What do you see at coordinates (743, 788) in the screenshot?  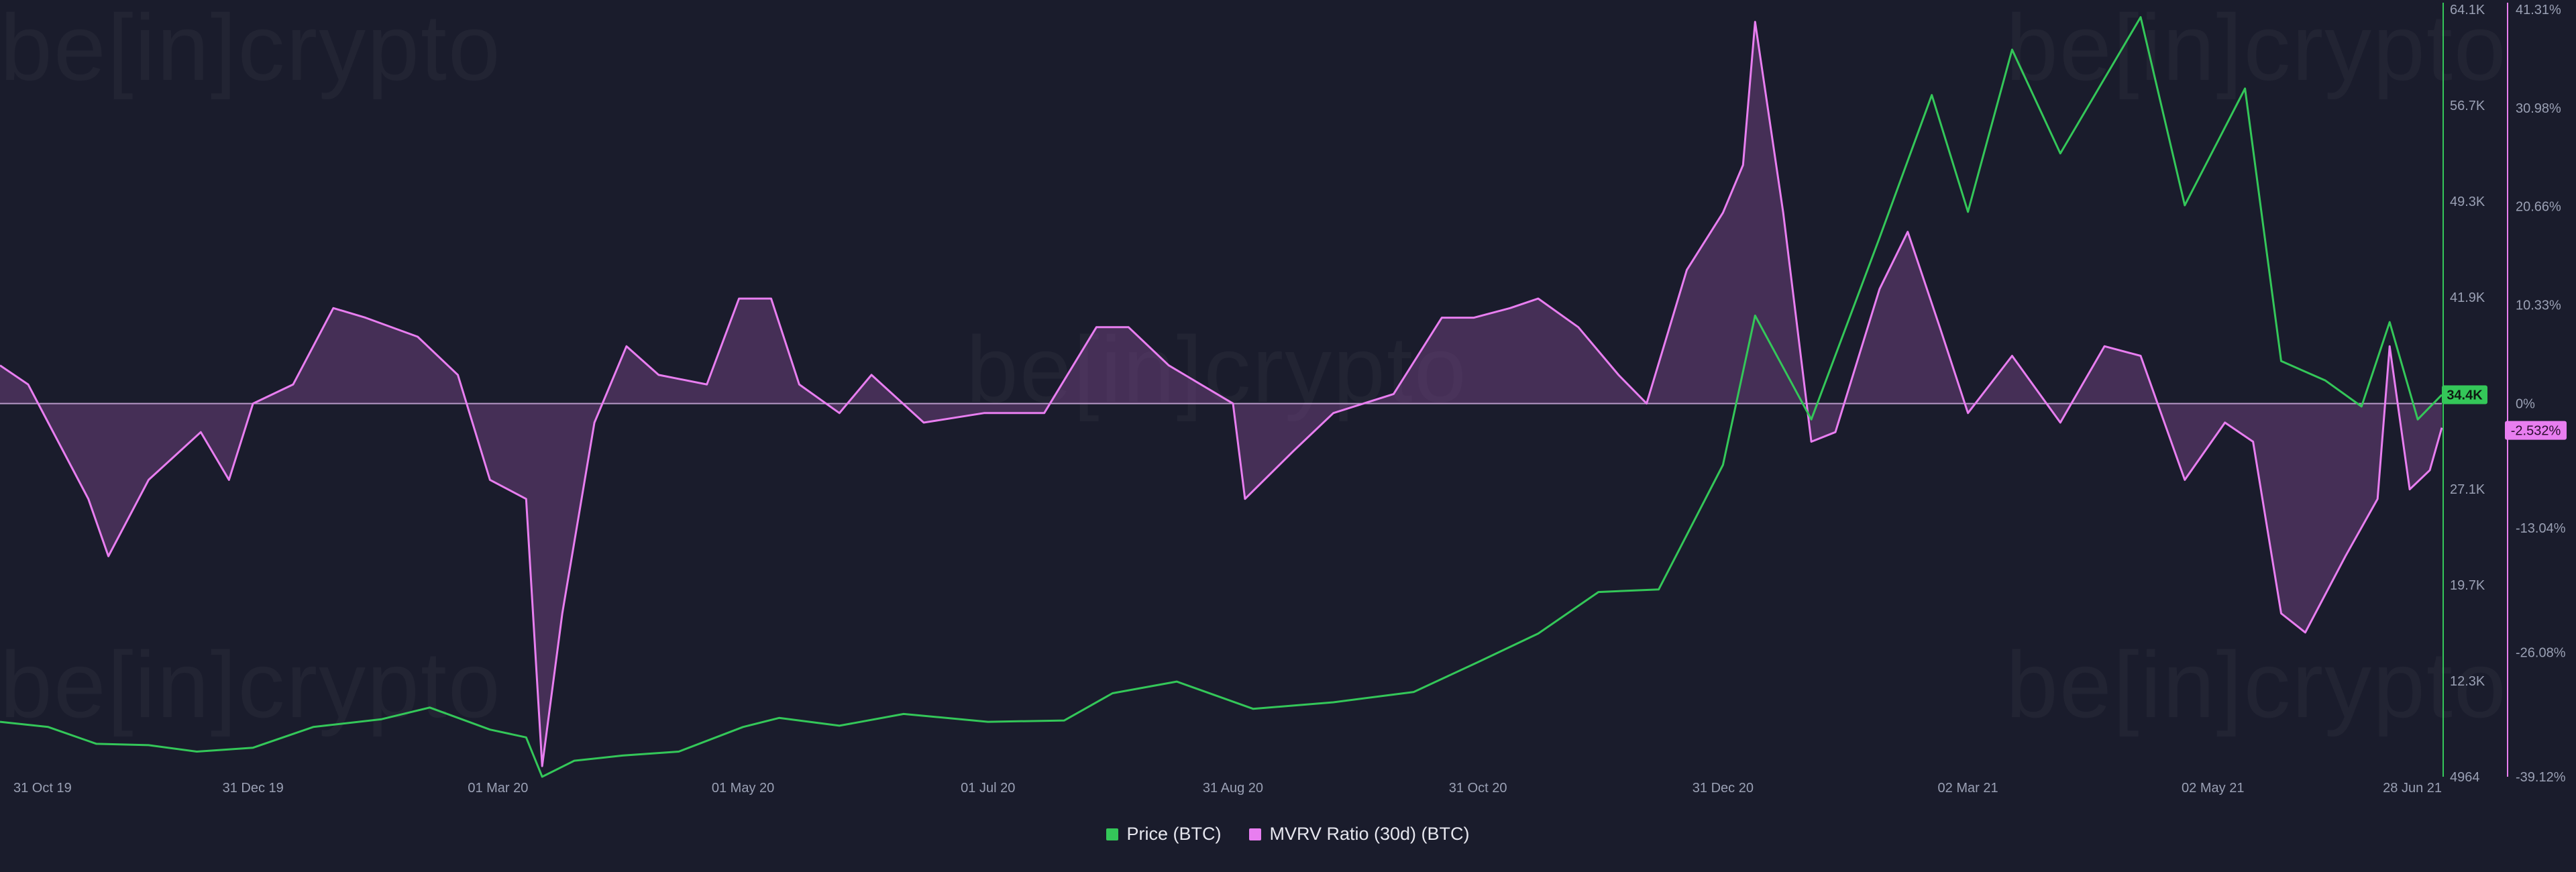 I see `x-tick-label: 01 May 20` at bounding box center [743, 788].